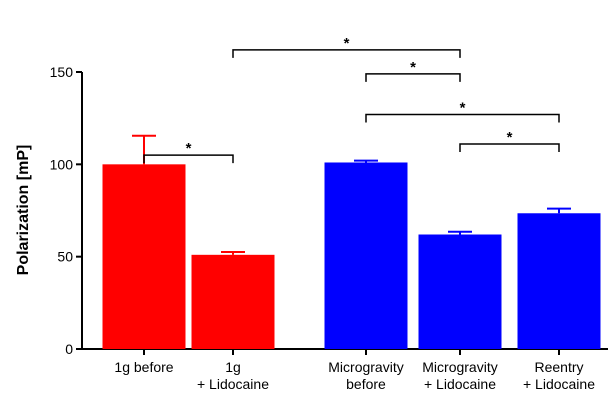 The image size is (614, 395). Describe the element at coordinates (558, 367) in the screenshot. I see `x-tick-label: Reentry` at that location.